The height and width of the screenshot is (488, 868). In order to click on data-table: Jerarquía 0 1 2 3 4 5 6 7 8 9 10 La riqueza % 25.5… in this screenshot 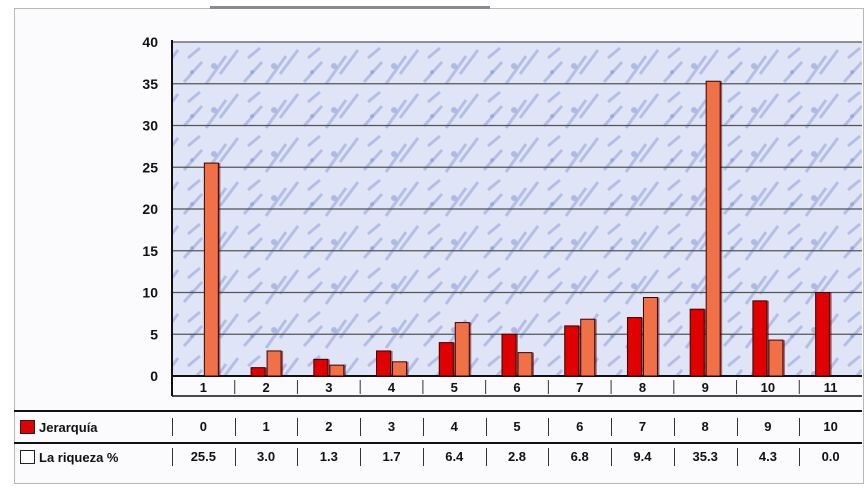, I will do `click(438, 442)`.